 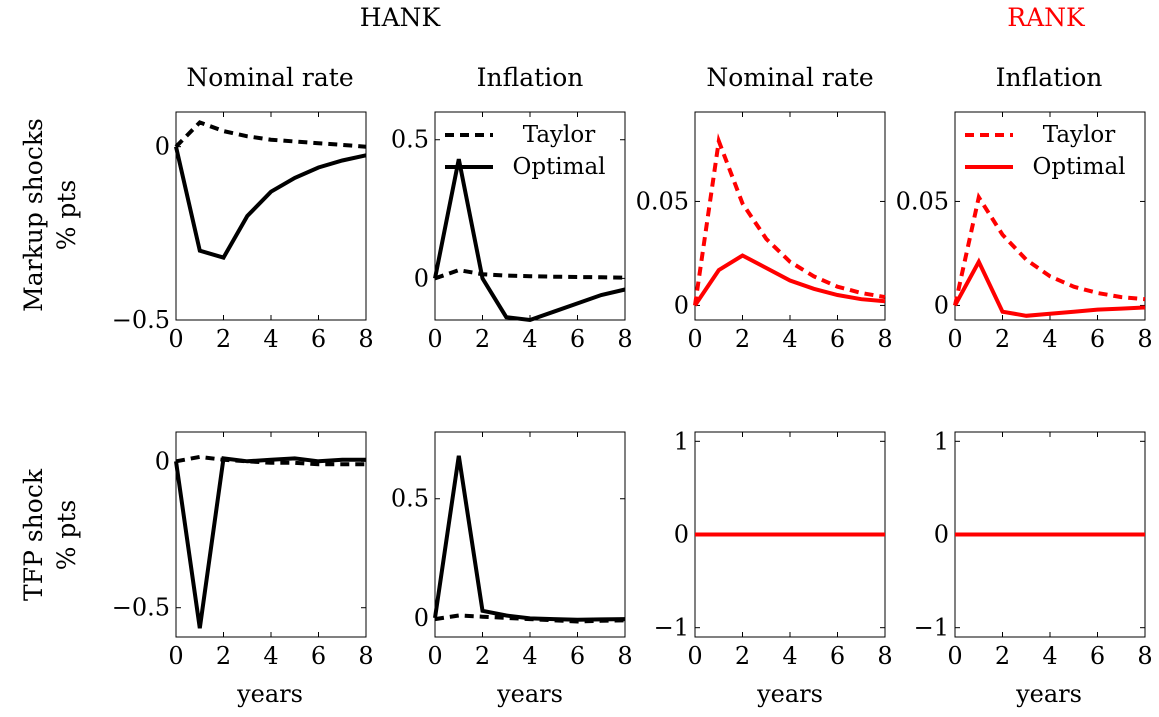 I want to click on column-title-hank-nominal-rate: Nominal rate, so click(x=269, y=77).